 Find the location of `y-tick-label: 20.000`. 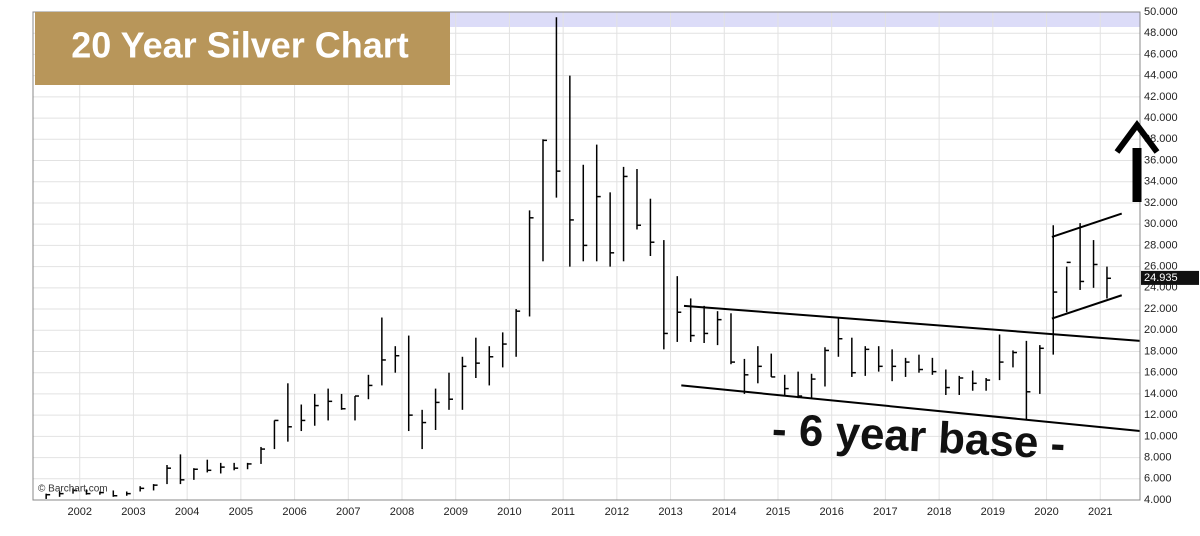

y-tick-label: 20.000 is located at coordinates (1161, 330).